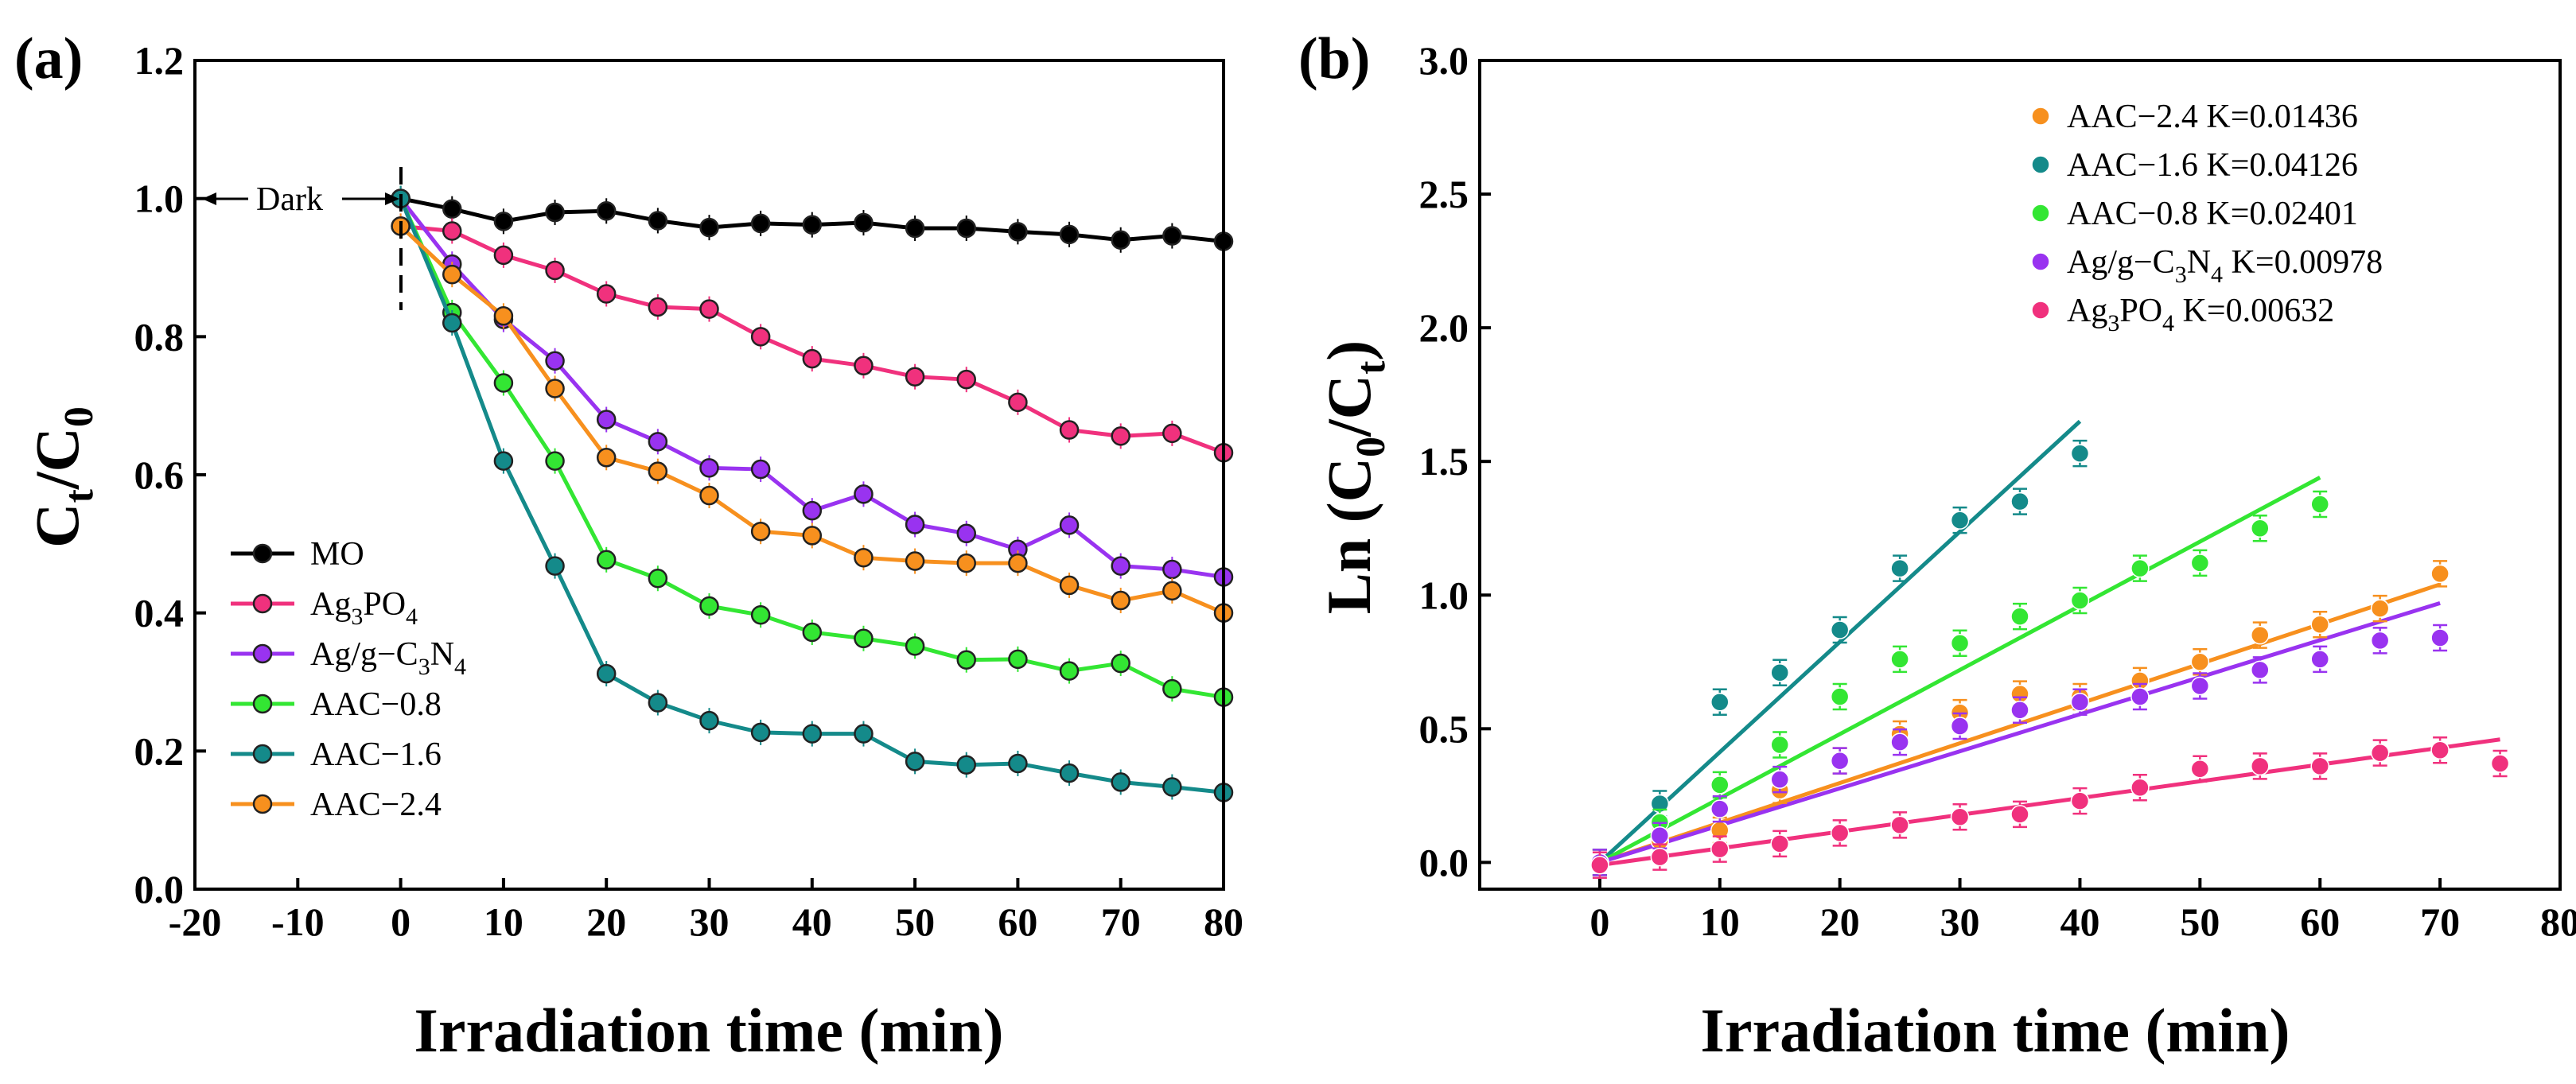 Image resolution: width=2576 pixels, height=1084 pixels. I want to click on panel-a-label: (a), so click(49, 58).